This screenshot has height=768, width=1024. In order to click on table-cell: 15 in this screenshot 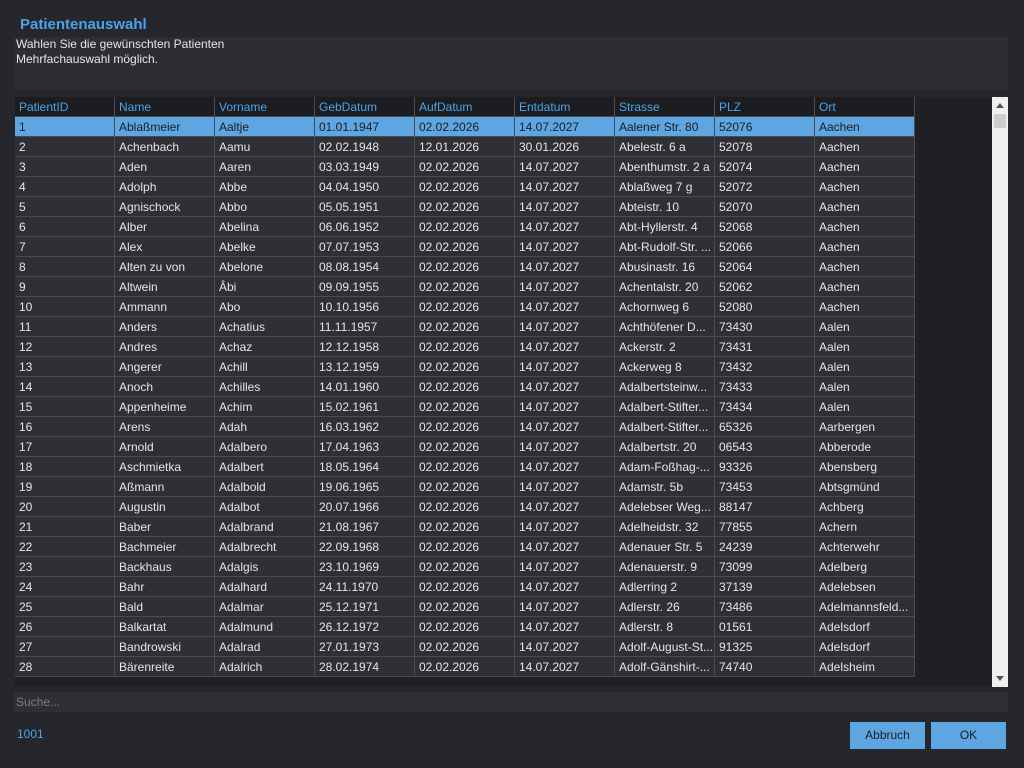, I will do `click(65, 407)`.